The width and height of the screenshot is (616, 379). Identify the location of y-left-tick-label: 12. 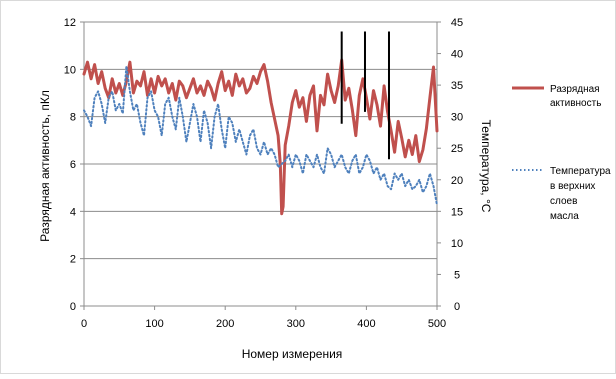
(70, 23).